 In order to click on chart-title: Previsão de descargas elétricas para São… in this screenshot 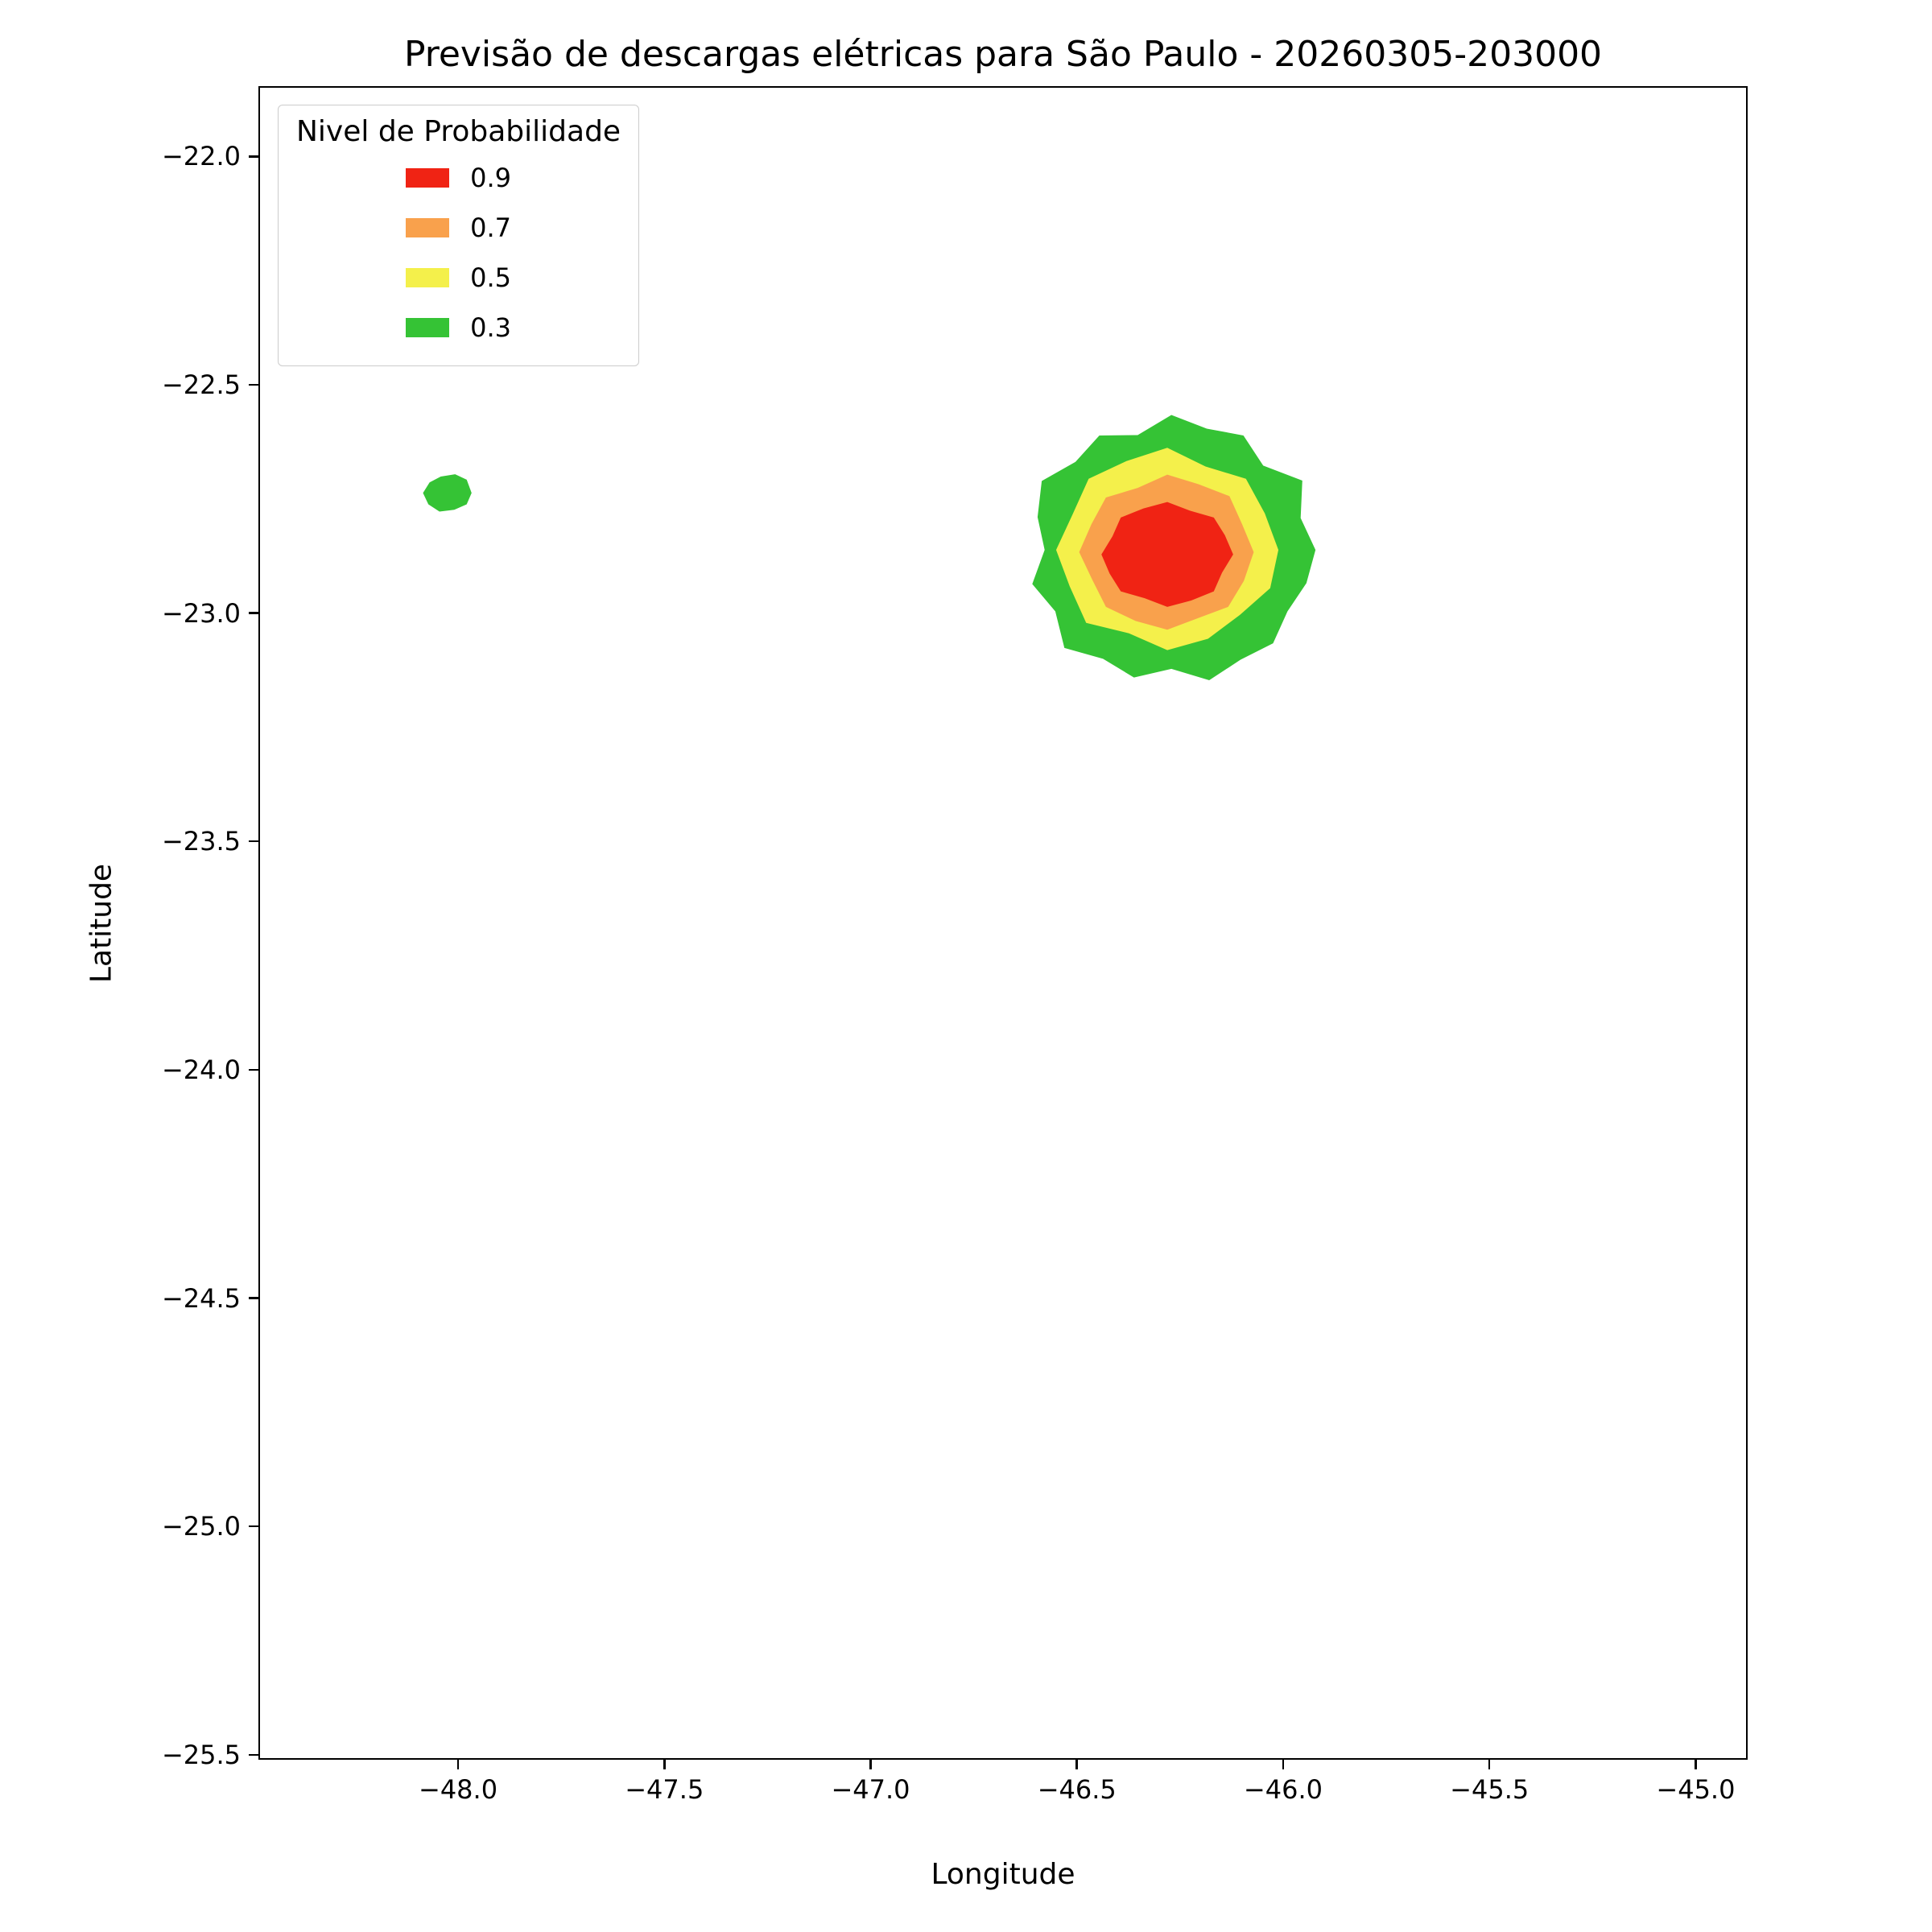, I will do `click(1003, 54)`.